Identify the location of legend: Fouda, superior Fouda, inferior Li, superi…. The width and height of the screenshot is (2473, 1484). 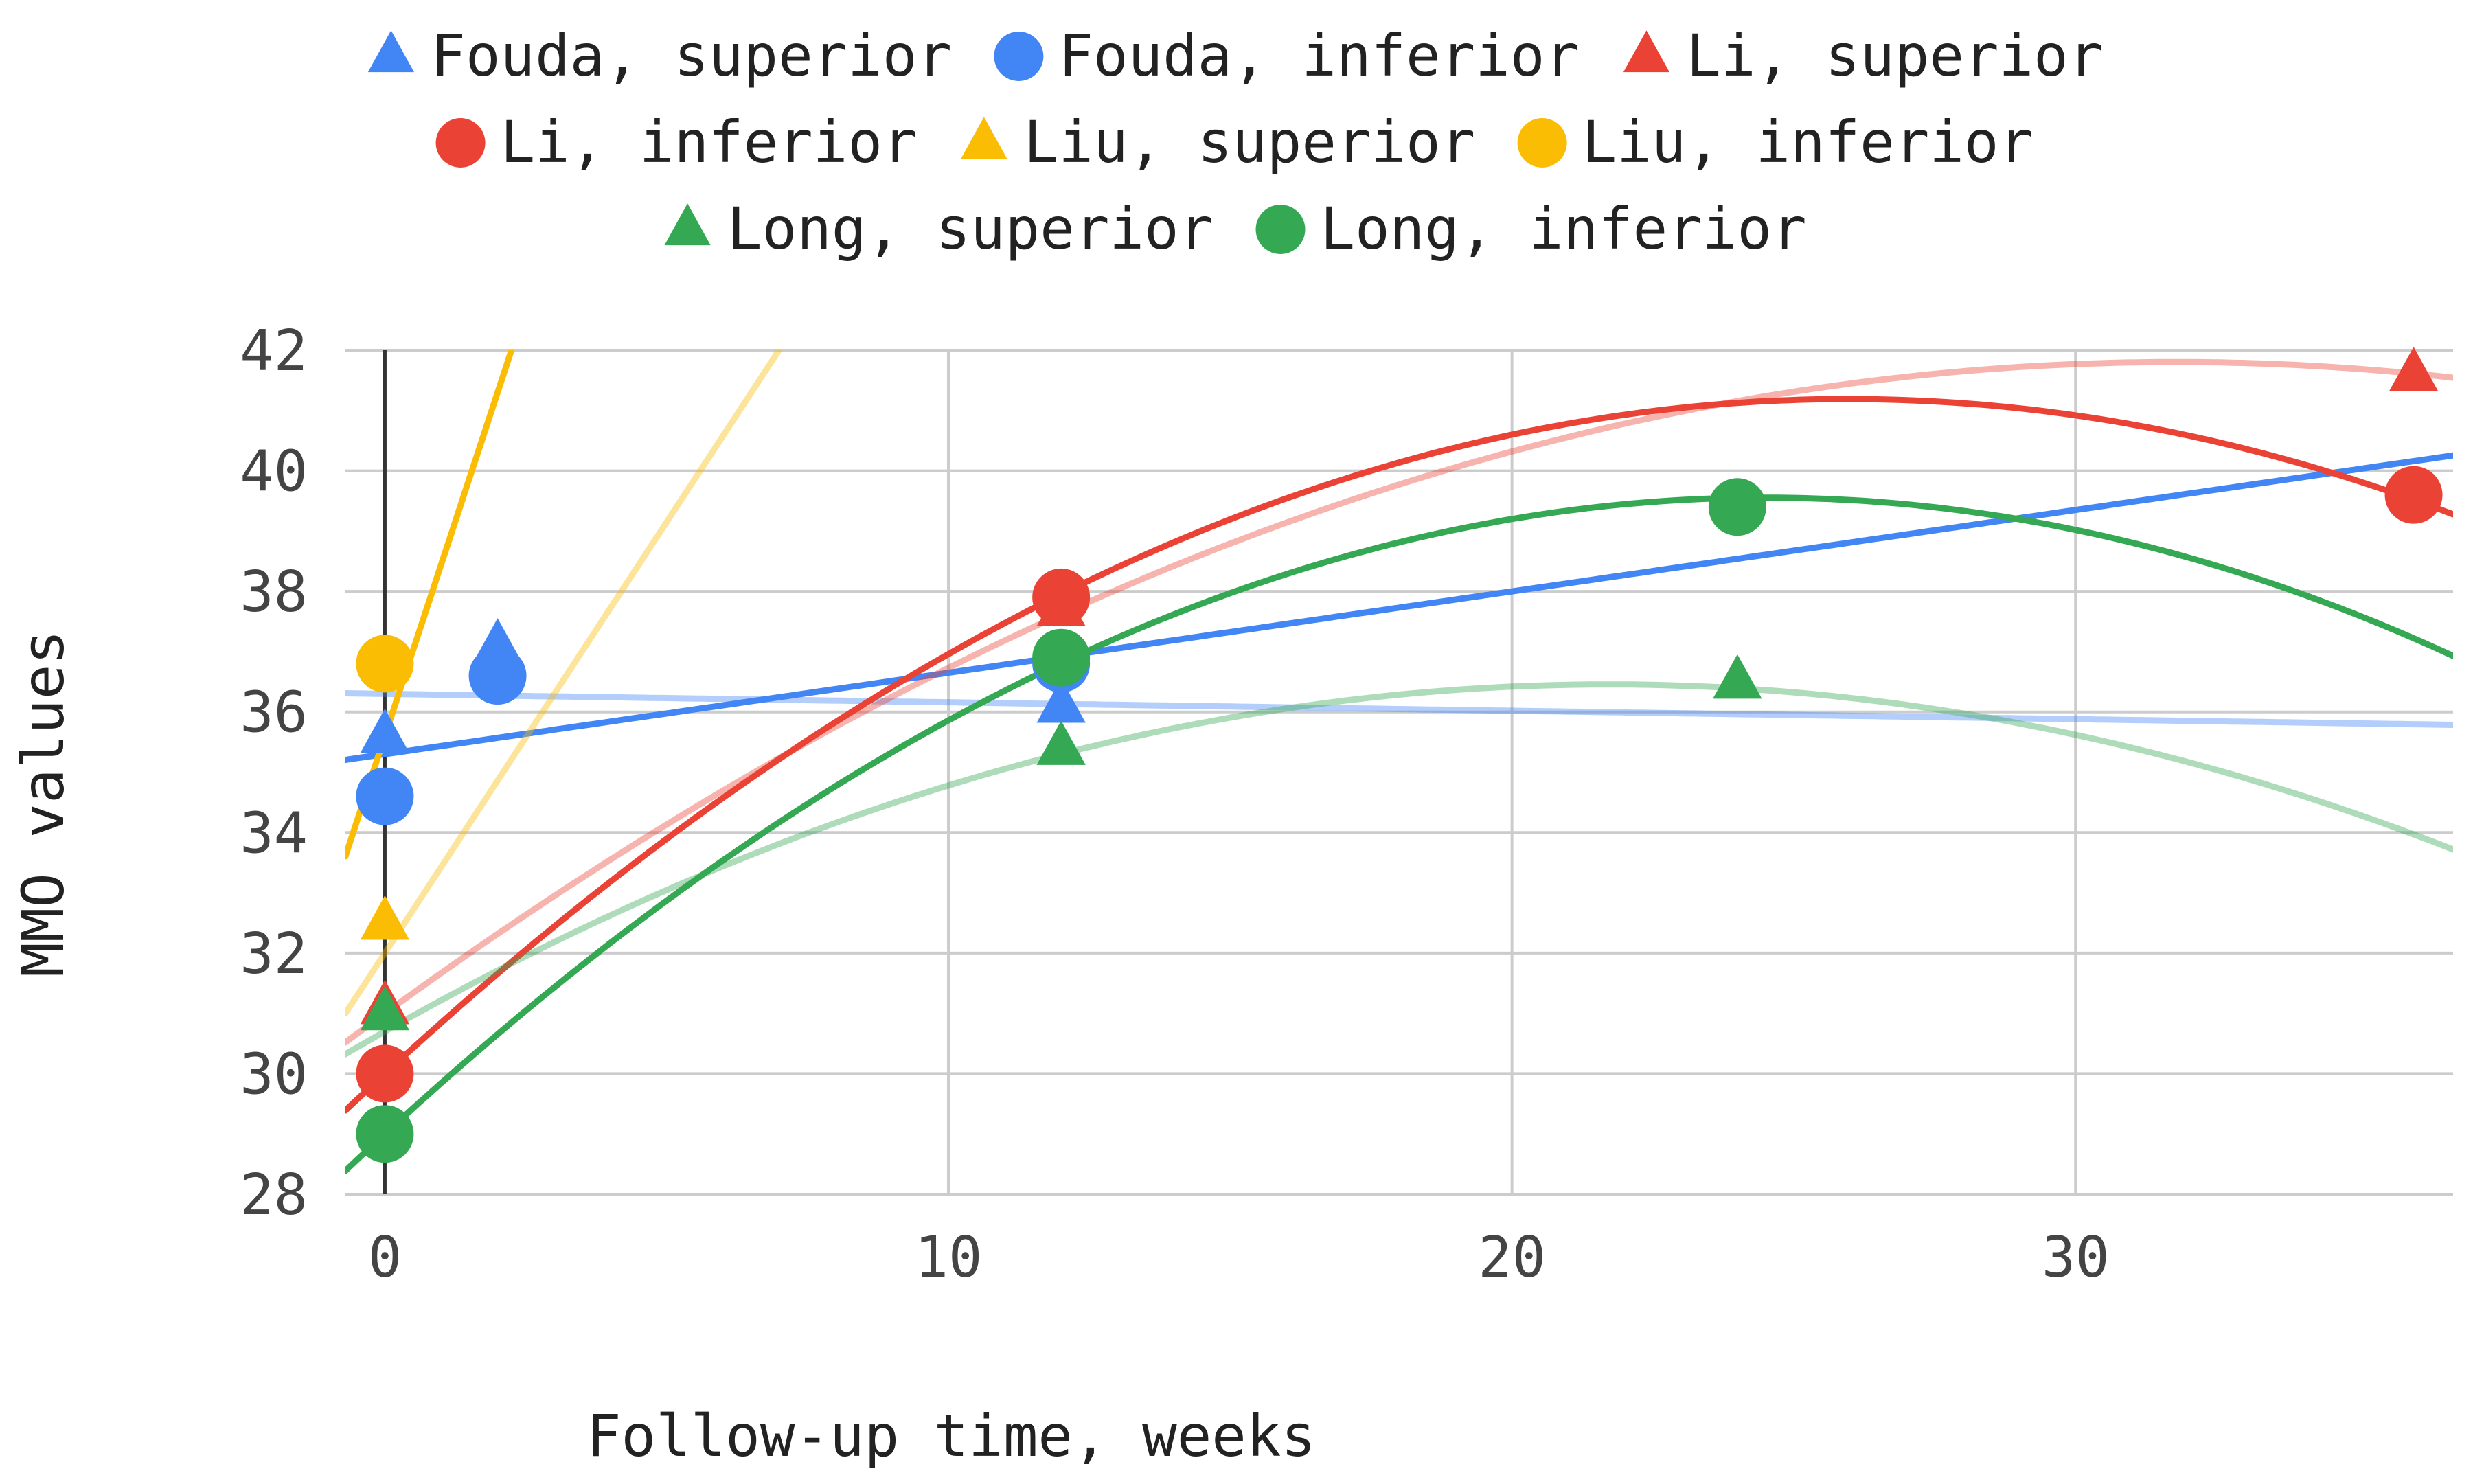
(1235, 142).